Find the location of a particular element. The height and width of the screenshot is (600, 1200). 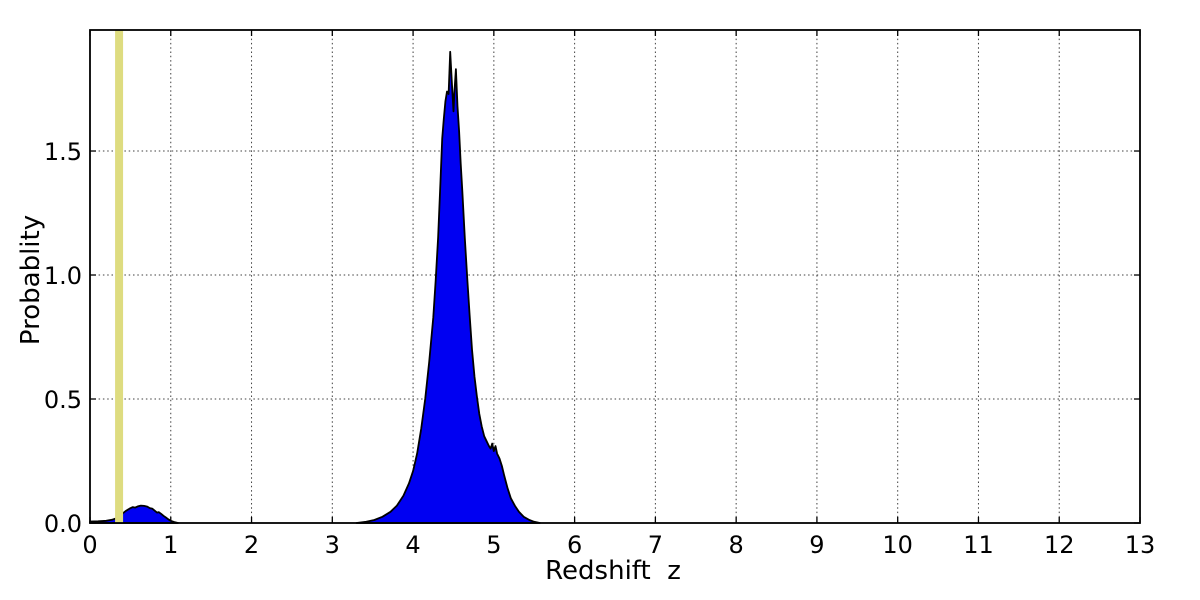

y-tick-label: 1.0 is located at coordinates (63, 276).